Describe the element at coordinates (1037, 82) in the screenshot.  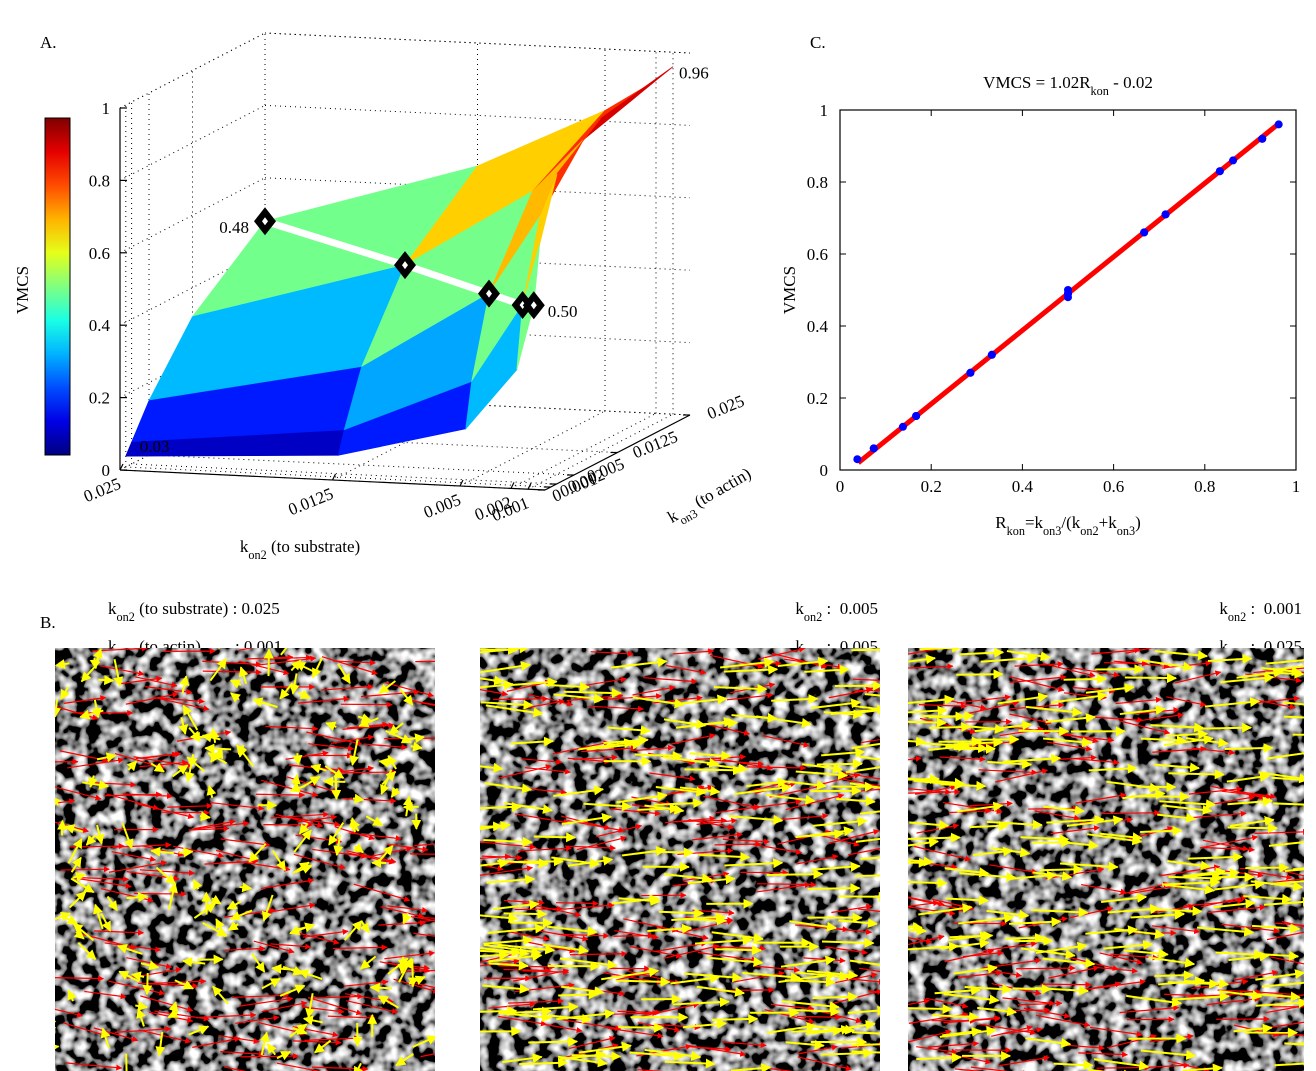
I see `chart-title-part: VMCS = 1.02R` at that location.